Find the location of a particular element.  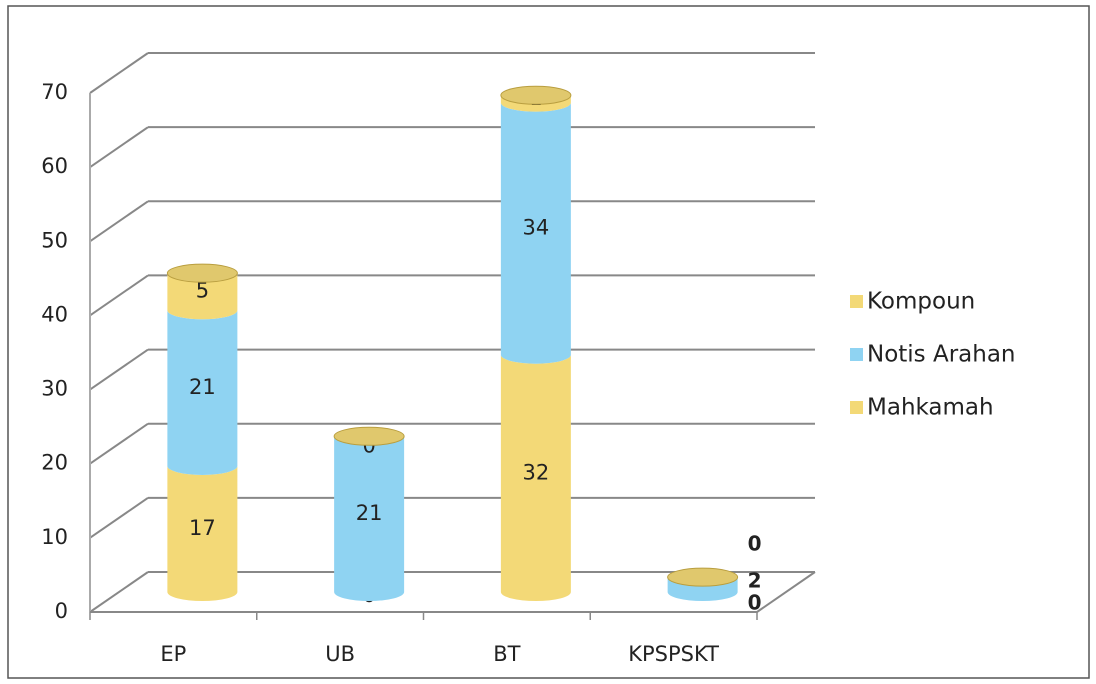

y-tick-label: 30 is located at coordinates (54, 389).